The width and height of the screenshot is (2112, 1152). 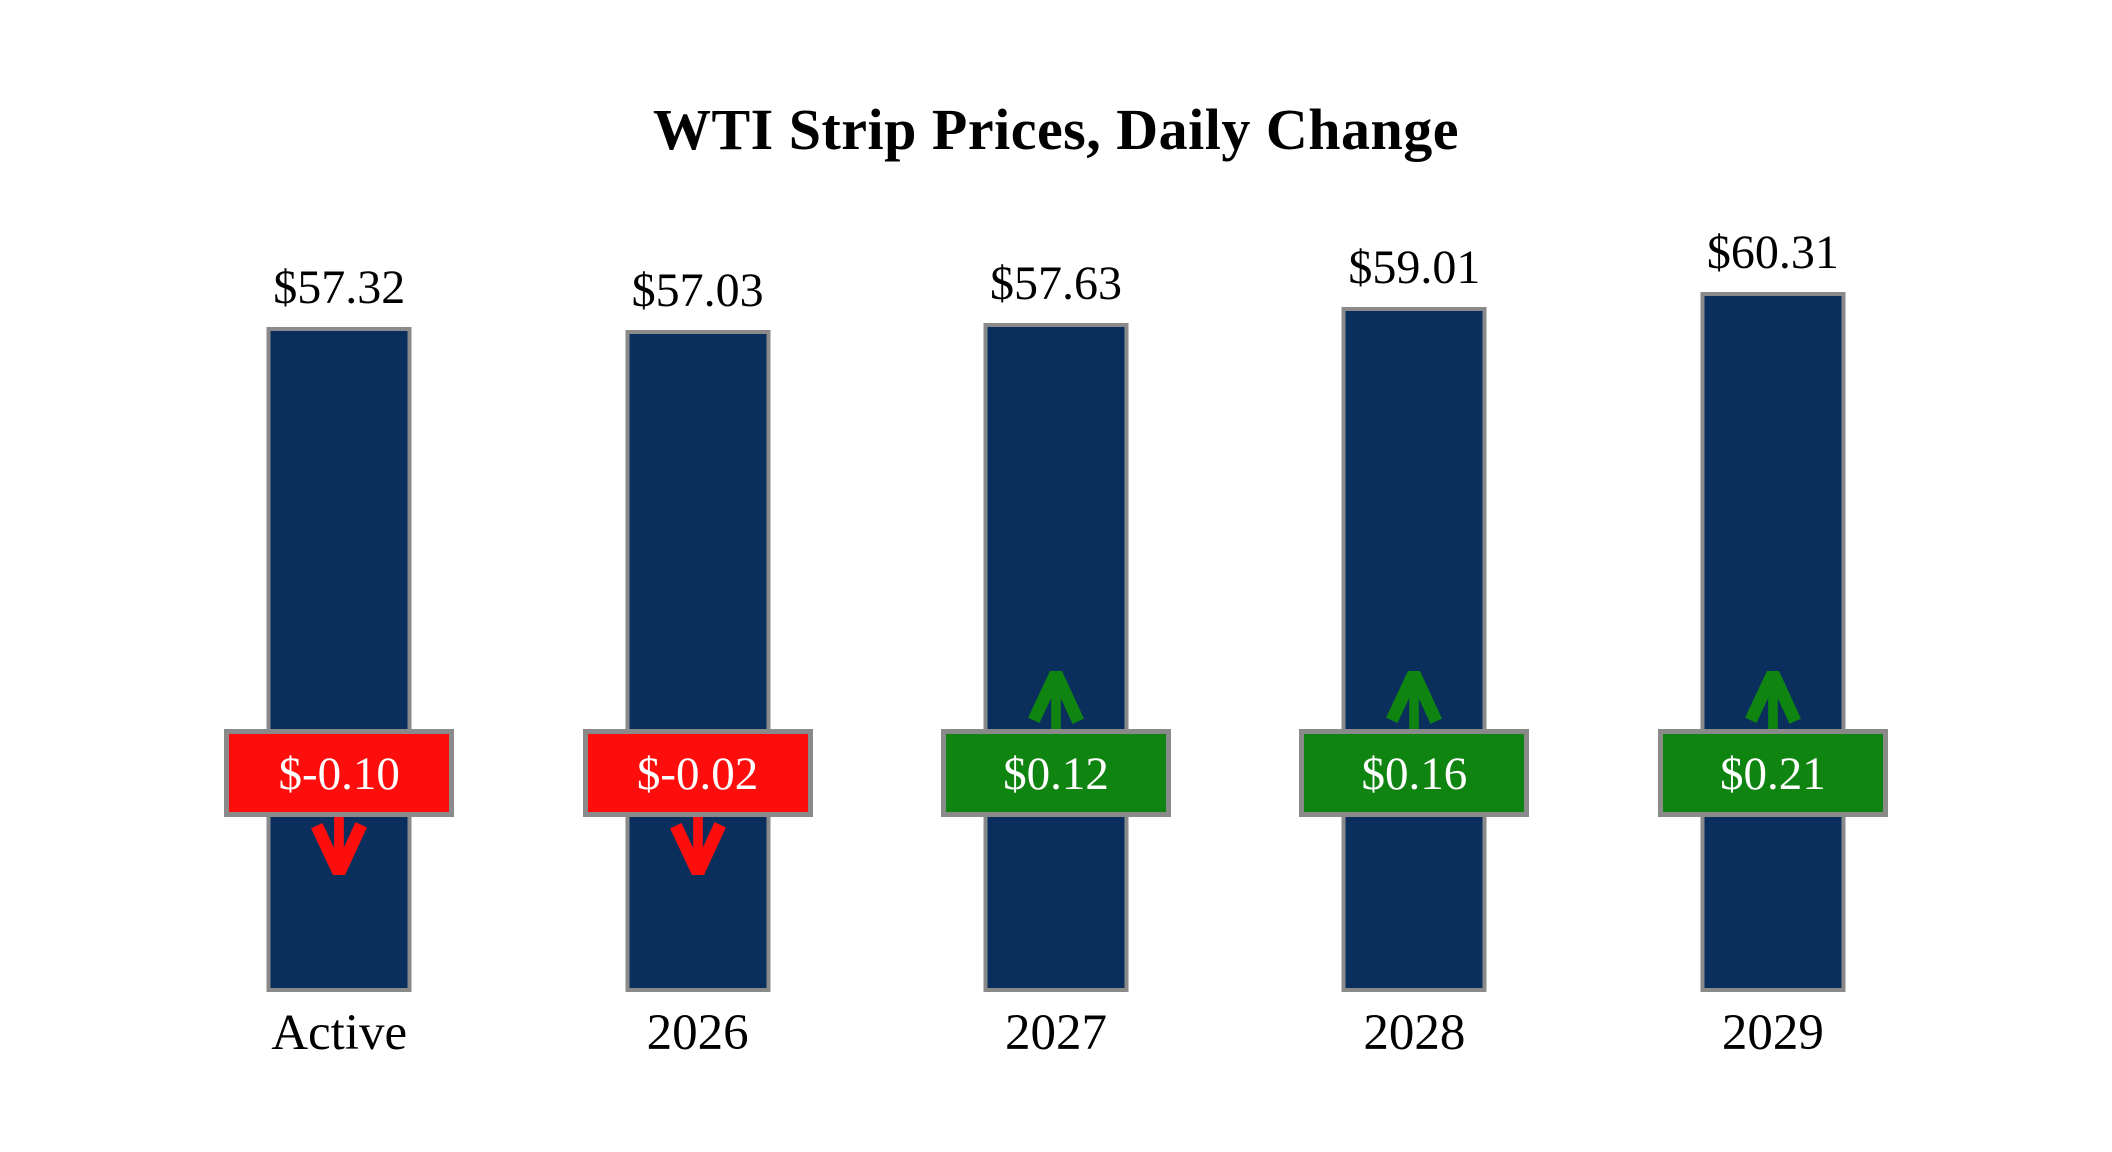 What do you see at coordinates (697, 773) in the screenshot?
I see `change-badge: $-0.02` at bounding box center [697, 773].